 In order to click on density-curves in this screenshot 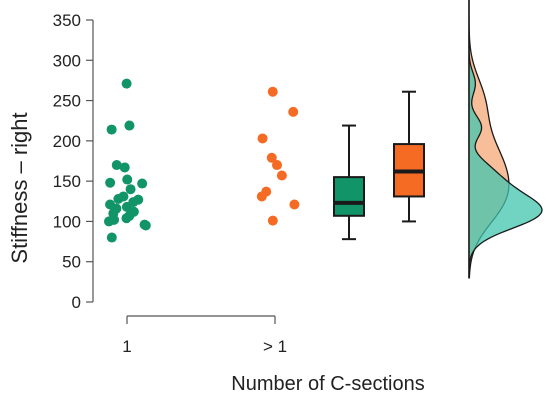, I will do `click(505, 139)`.